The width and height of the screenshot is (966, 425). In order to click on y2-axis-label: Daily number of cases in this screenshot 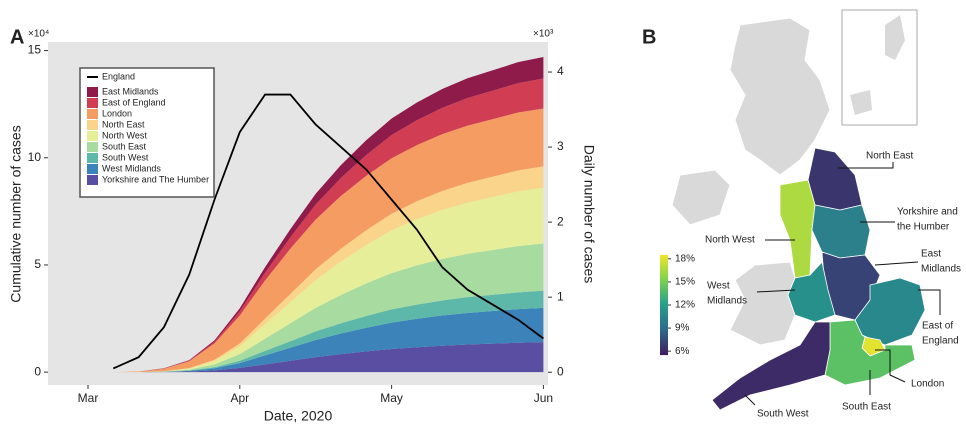, I will do `click(589, 214)`.